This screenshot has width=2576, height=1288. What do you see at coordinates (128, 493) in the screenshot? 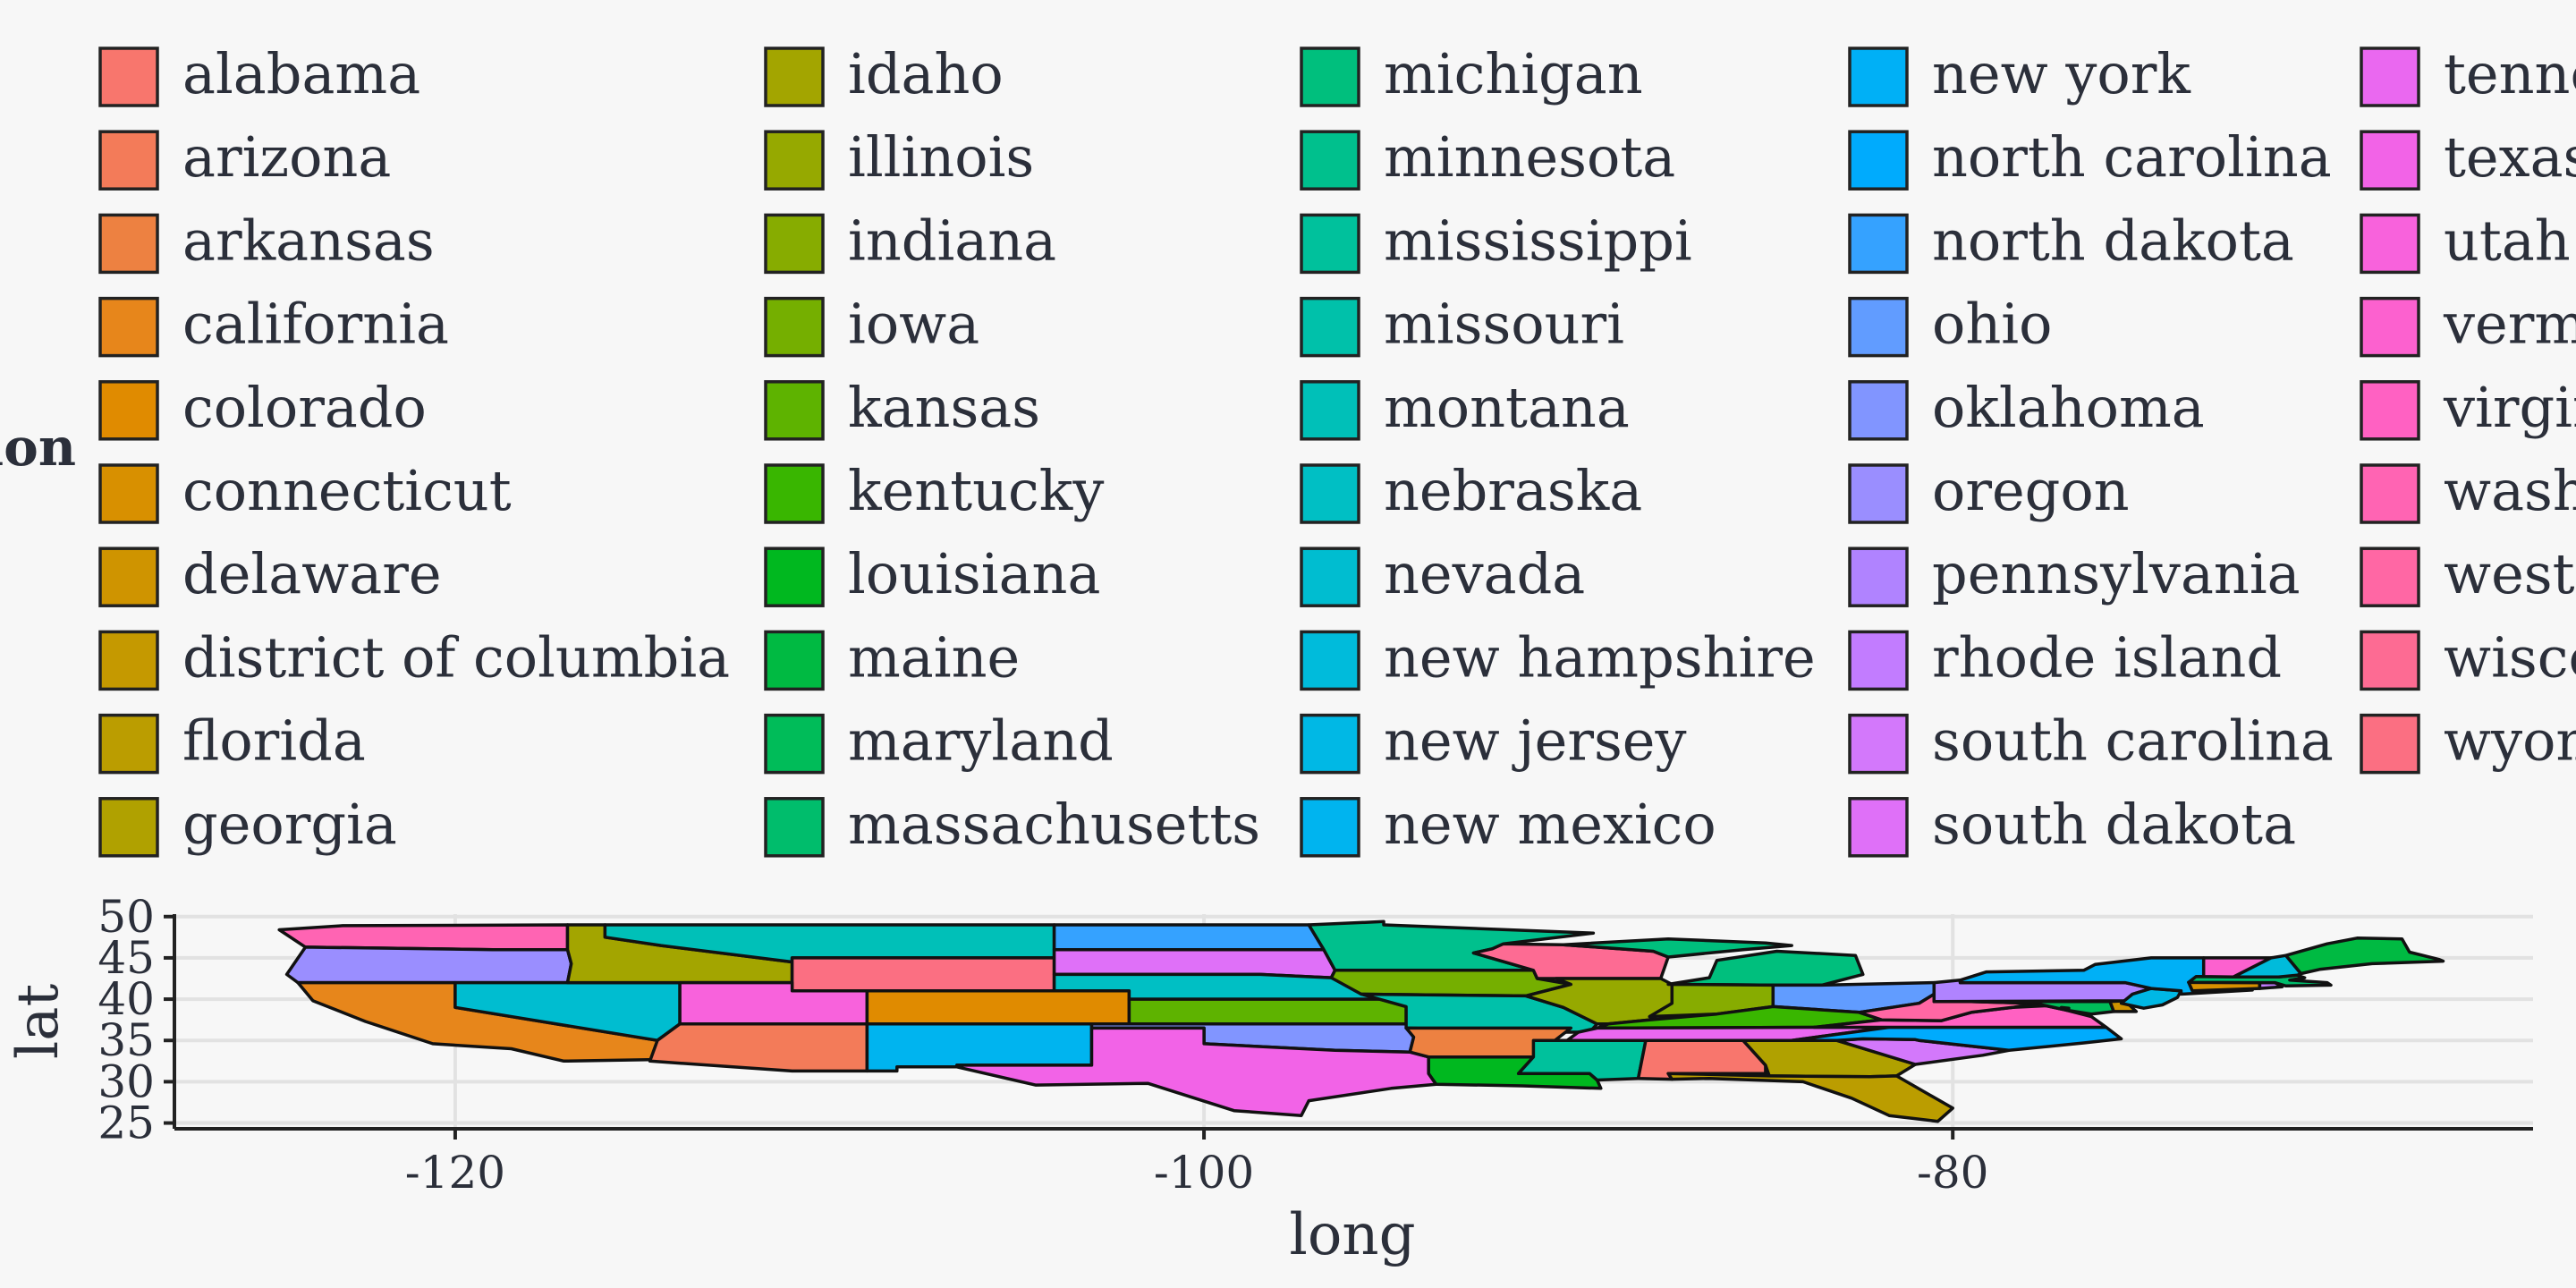
I see `legend-key-connecticut` at bounding box center [128, 493].